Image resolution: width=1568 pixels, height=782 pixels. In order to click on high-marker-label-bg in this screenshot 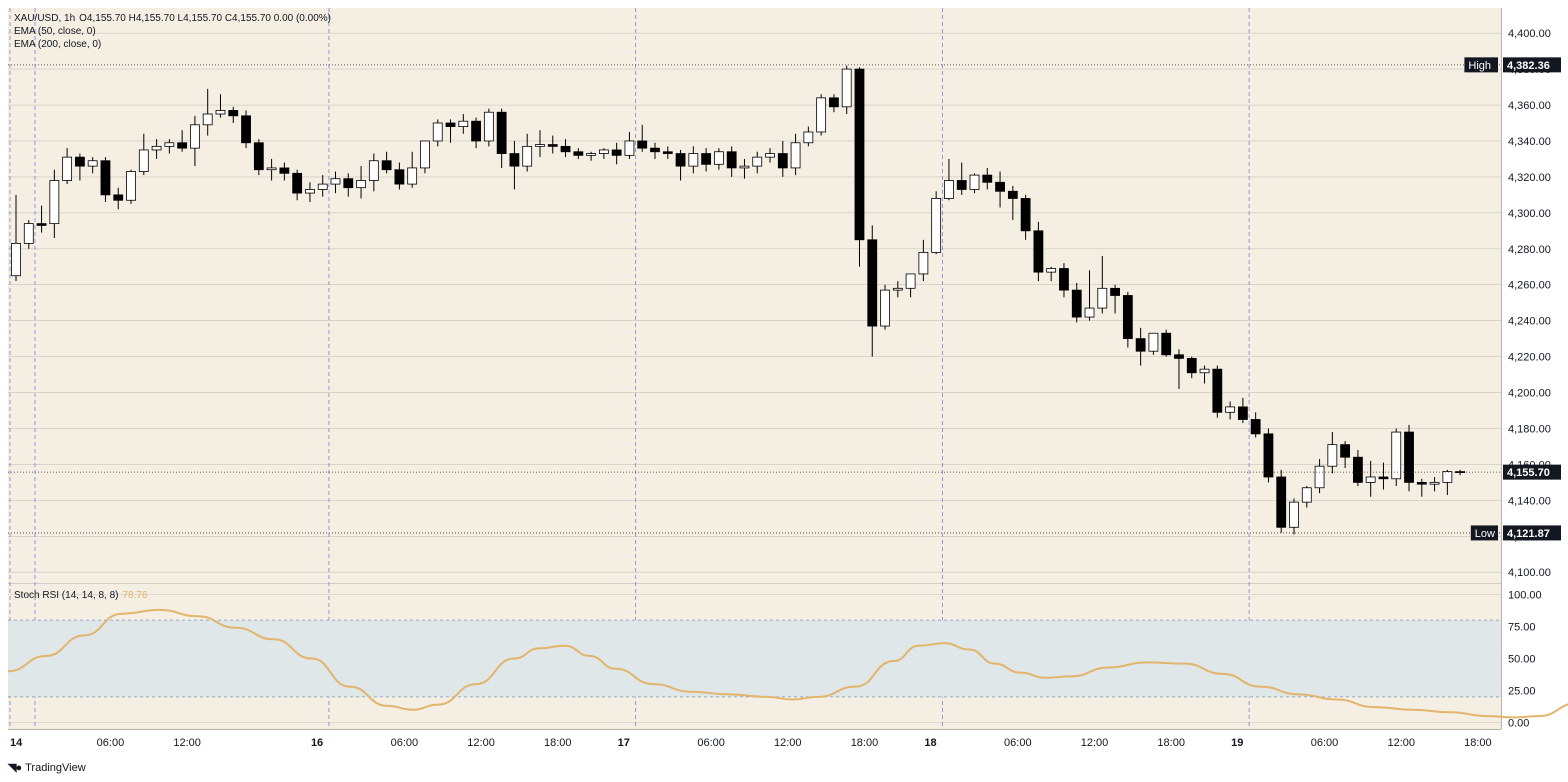, I will do `click(1481, 65)`.